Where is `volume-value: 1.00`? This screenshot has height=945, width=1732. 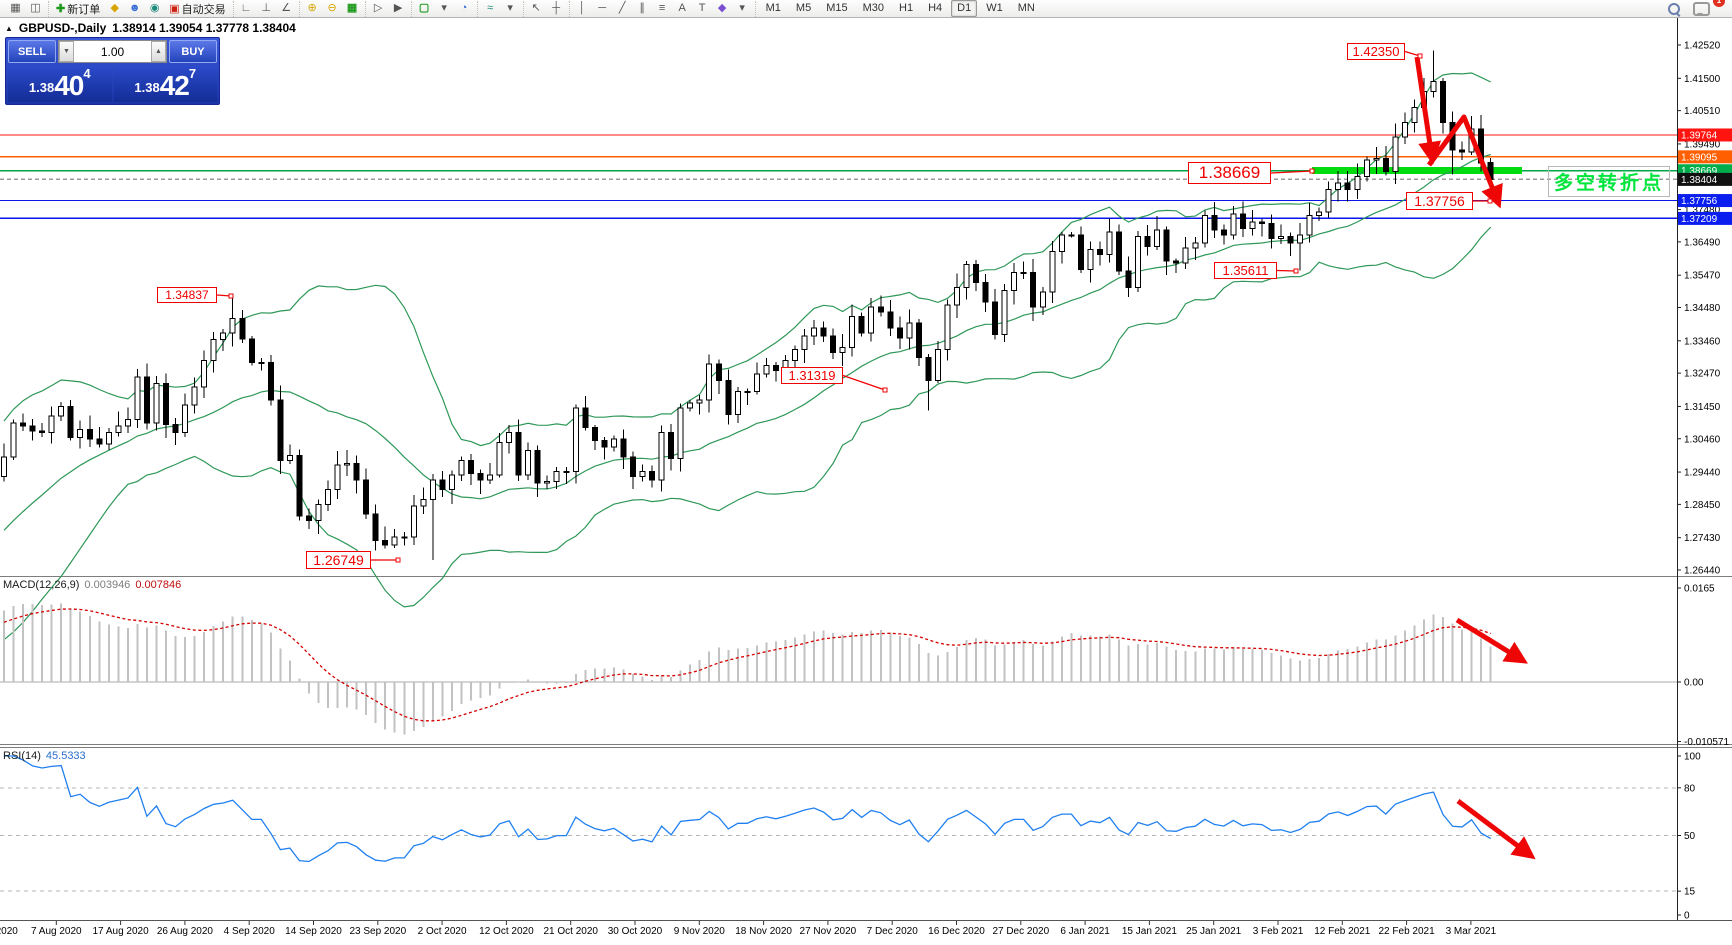
volume-value: 1.00 is located at coordinates (112, 51).